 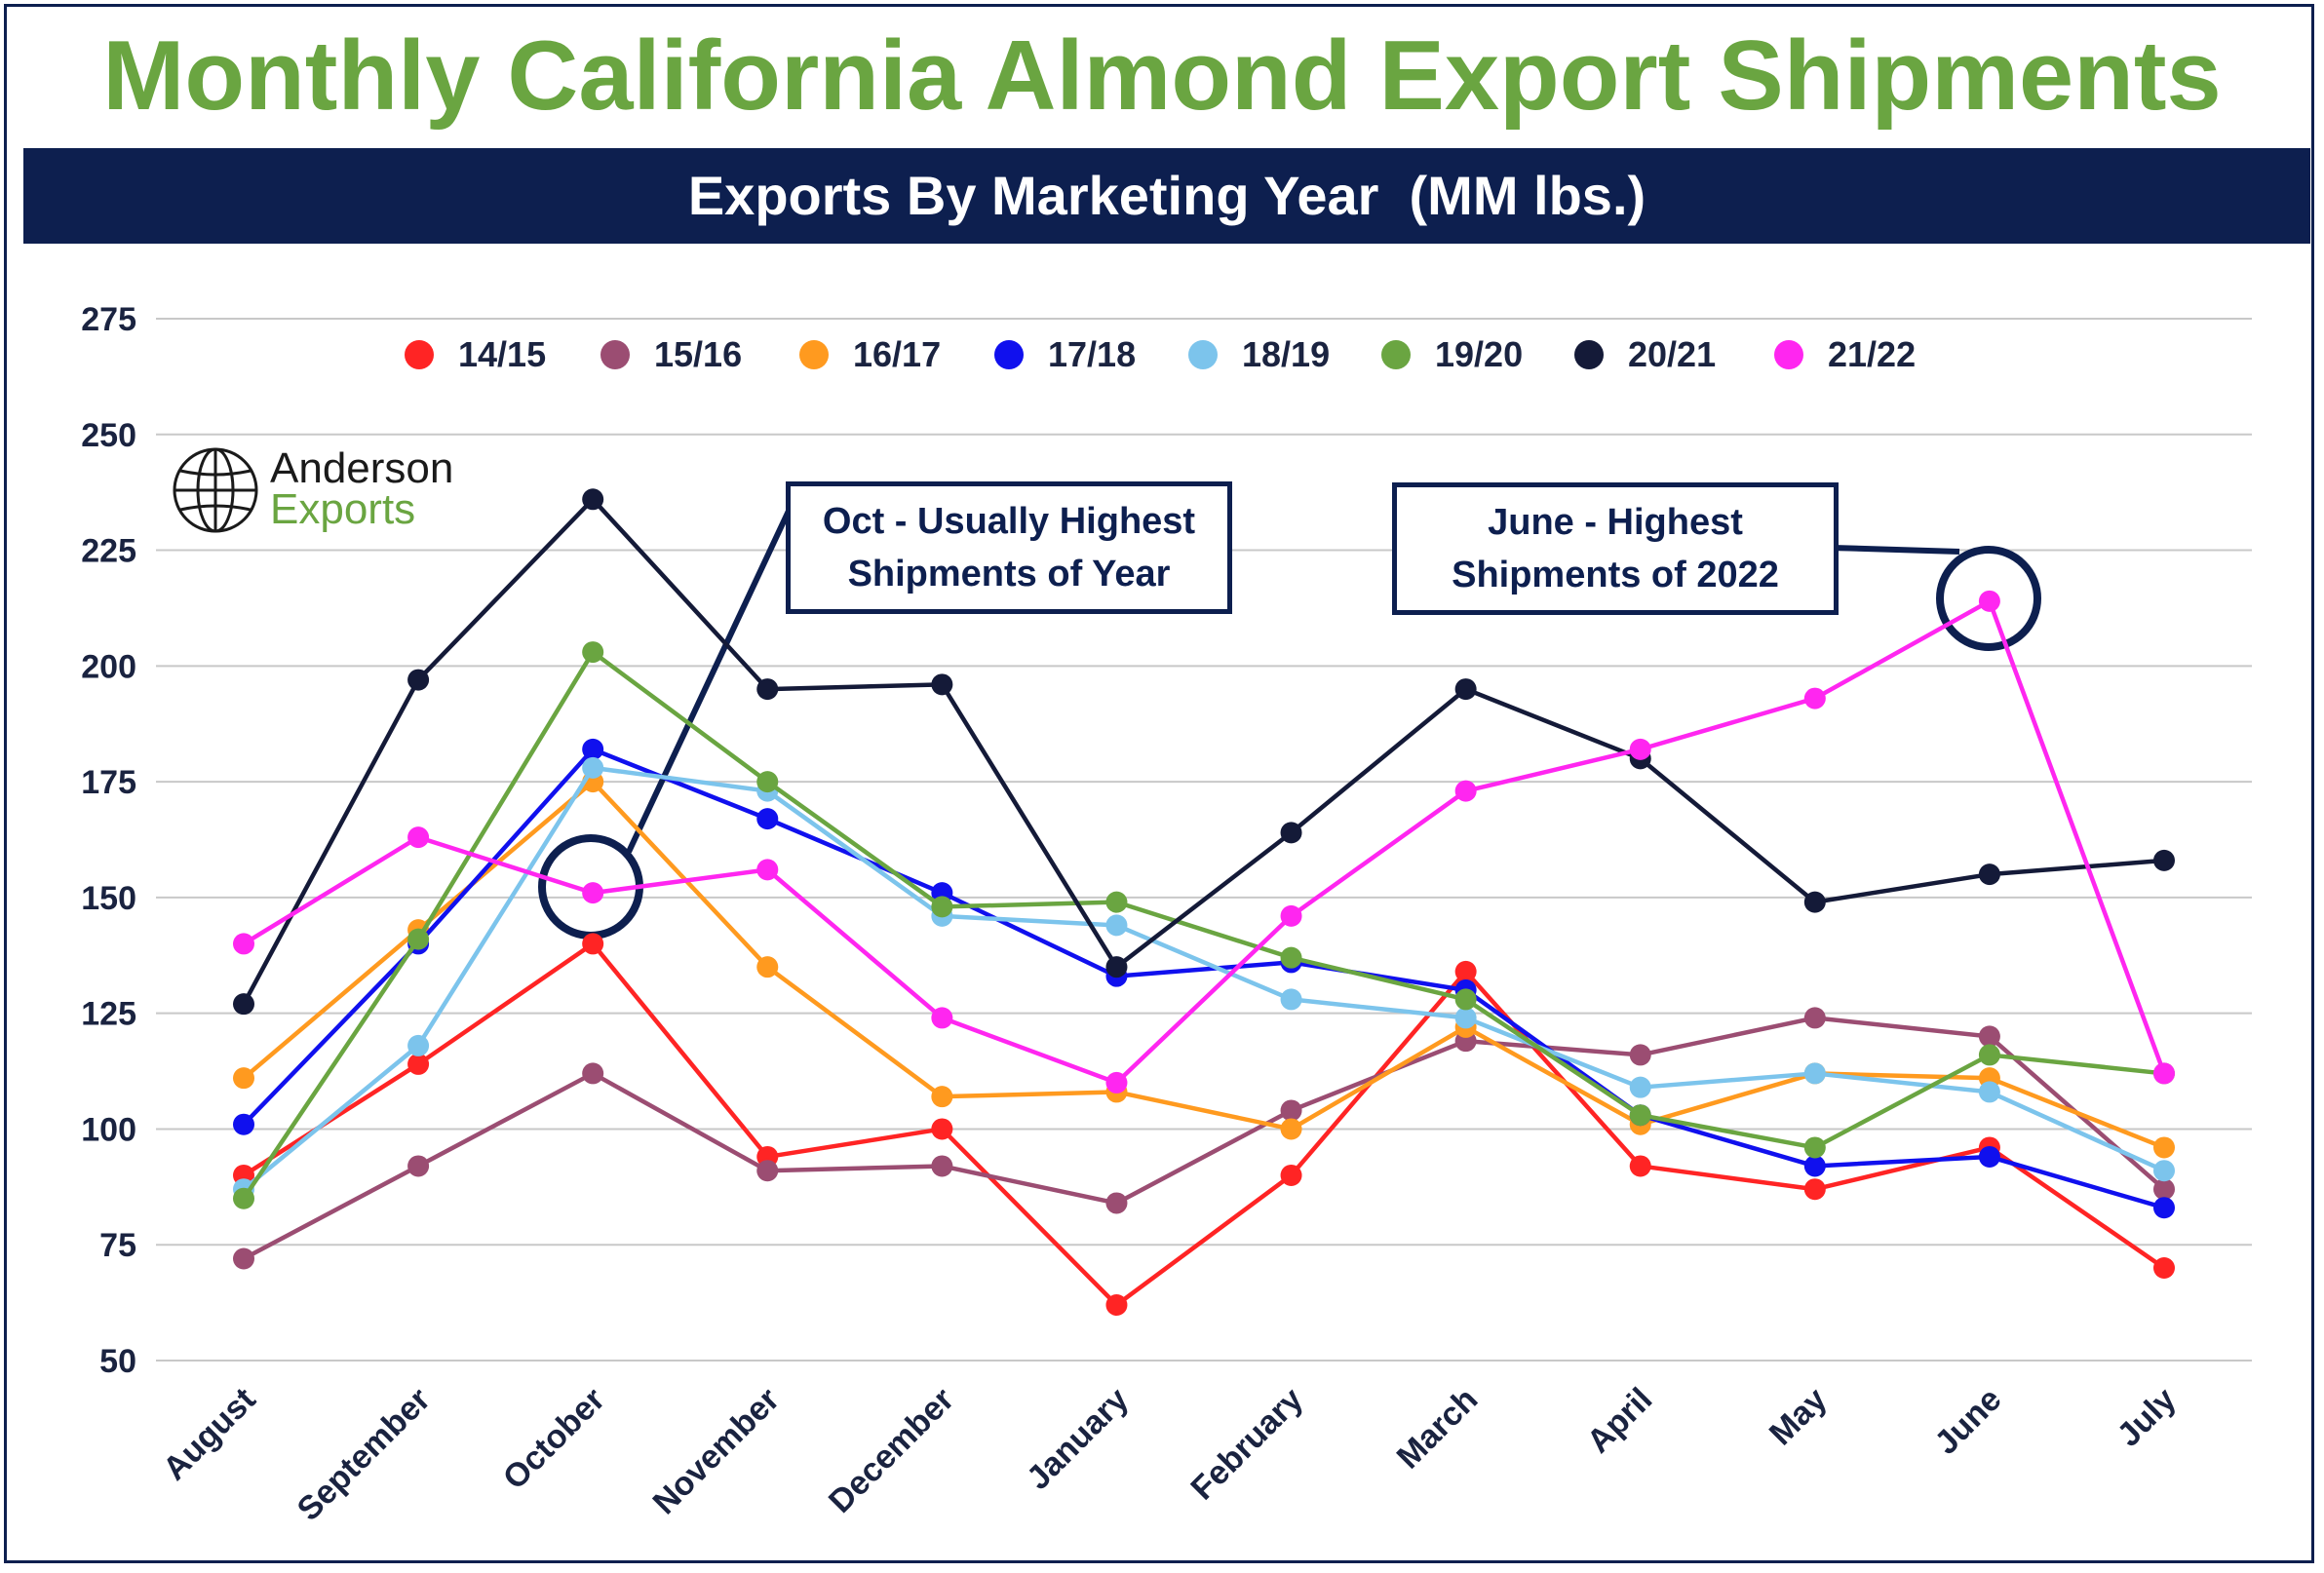 I want to click on october-callout-connector, so click(x=709, y=680).